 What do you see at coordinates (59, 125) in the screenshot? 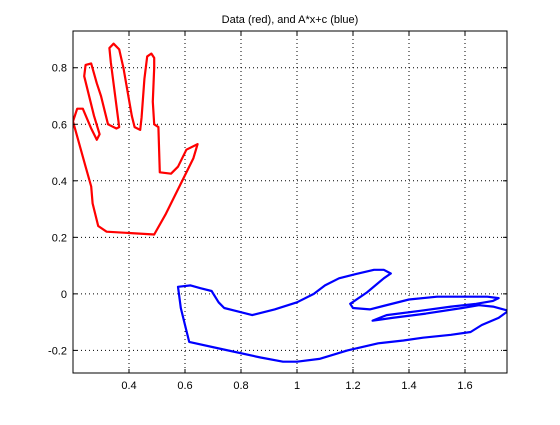
I see `y-tick-label: 0.6` at bounding box center [59, 125].